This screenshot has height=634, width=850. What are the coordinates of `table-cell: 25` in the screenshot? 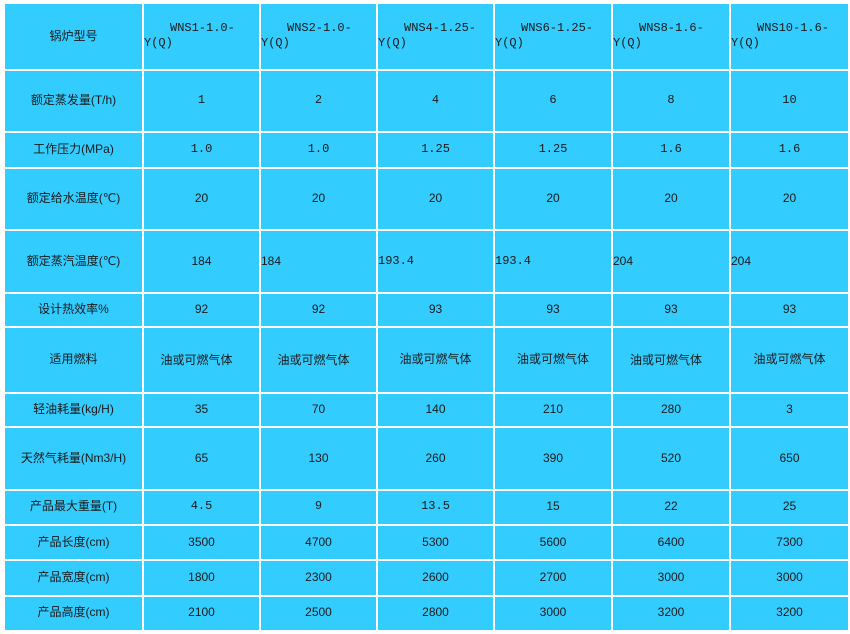 It's located at (789, 507).